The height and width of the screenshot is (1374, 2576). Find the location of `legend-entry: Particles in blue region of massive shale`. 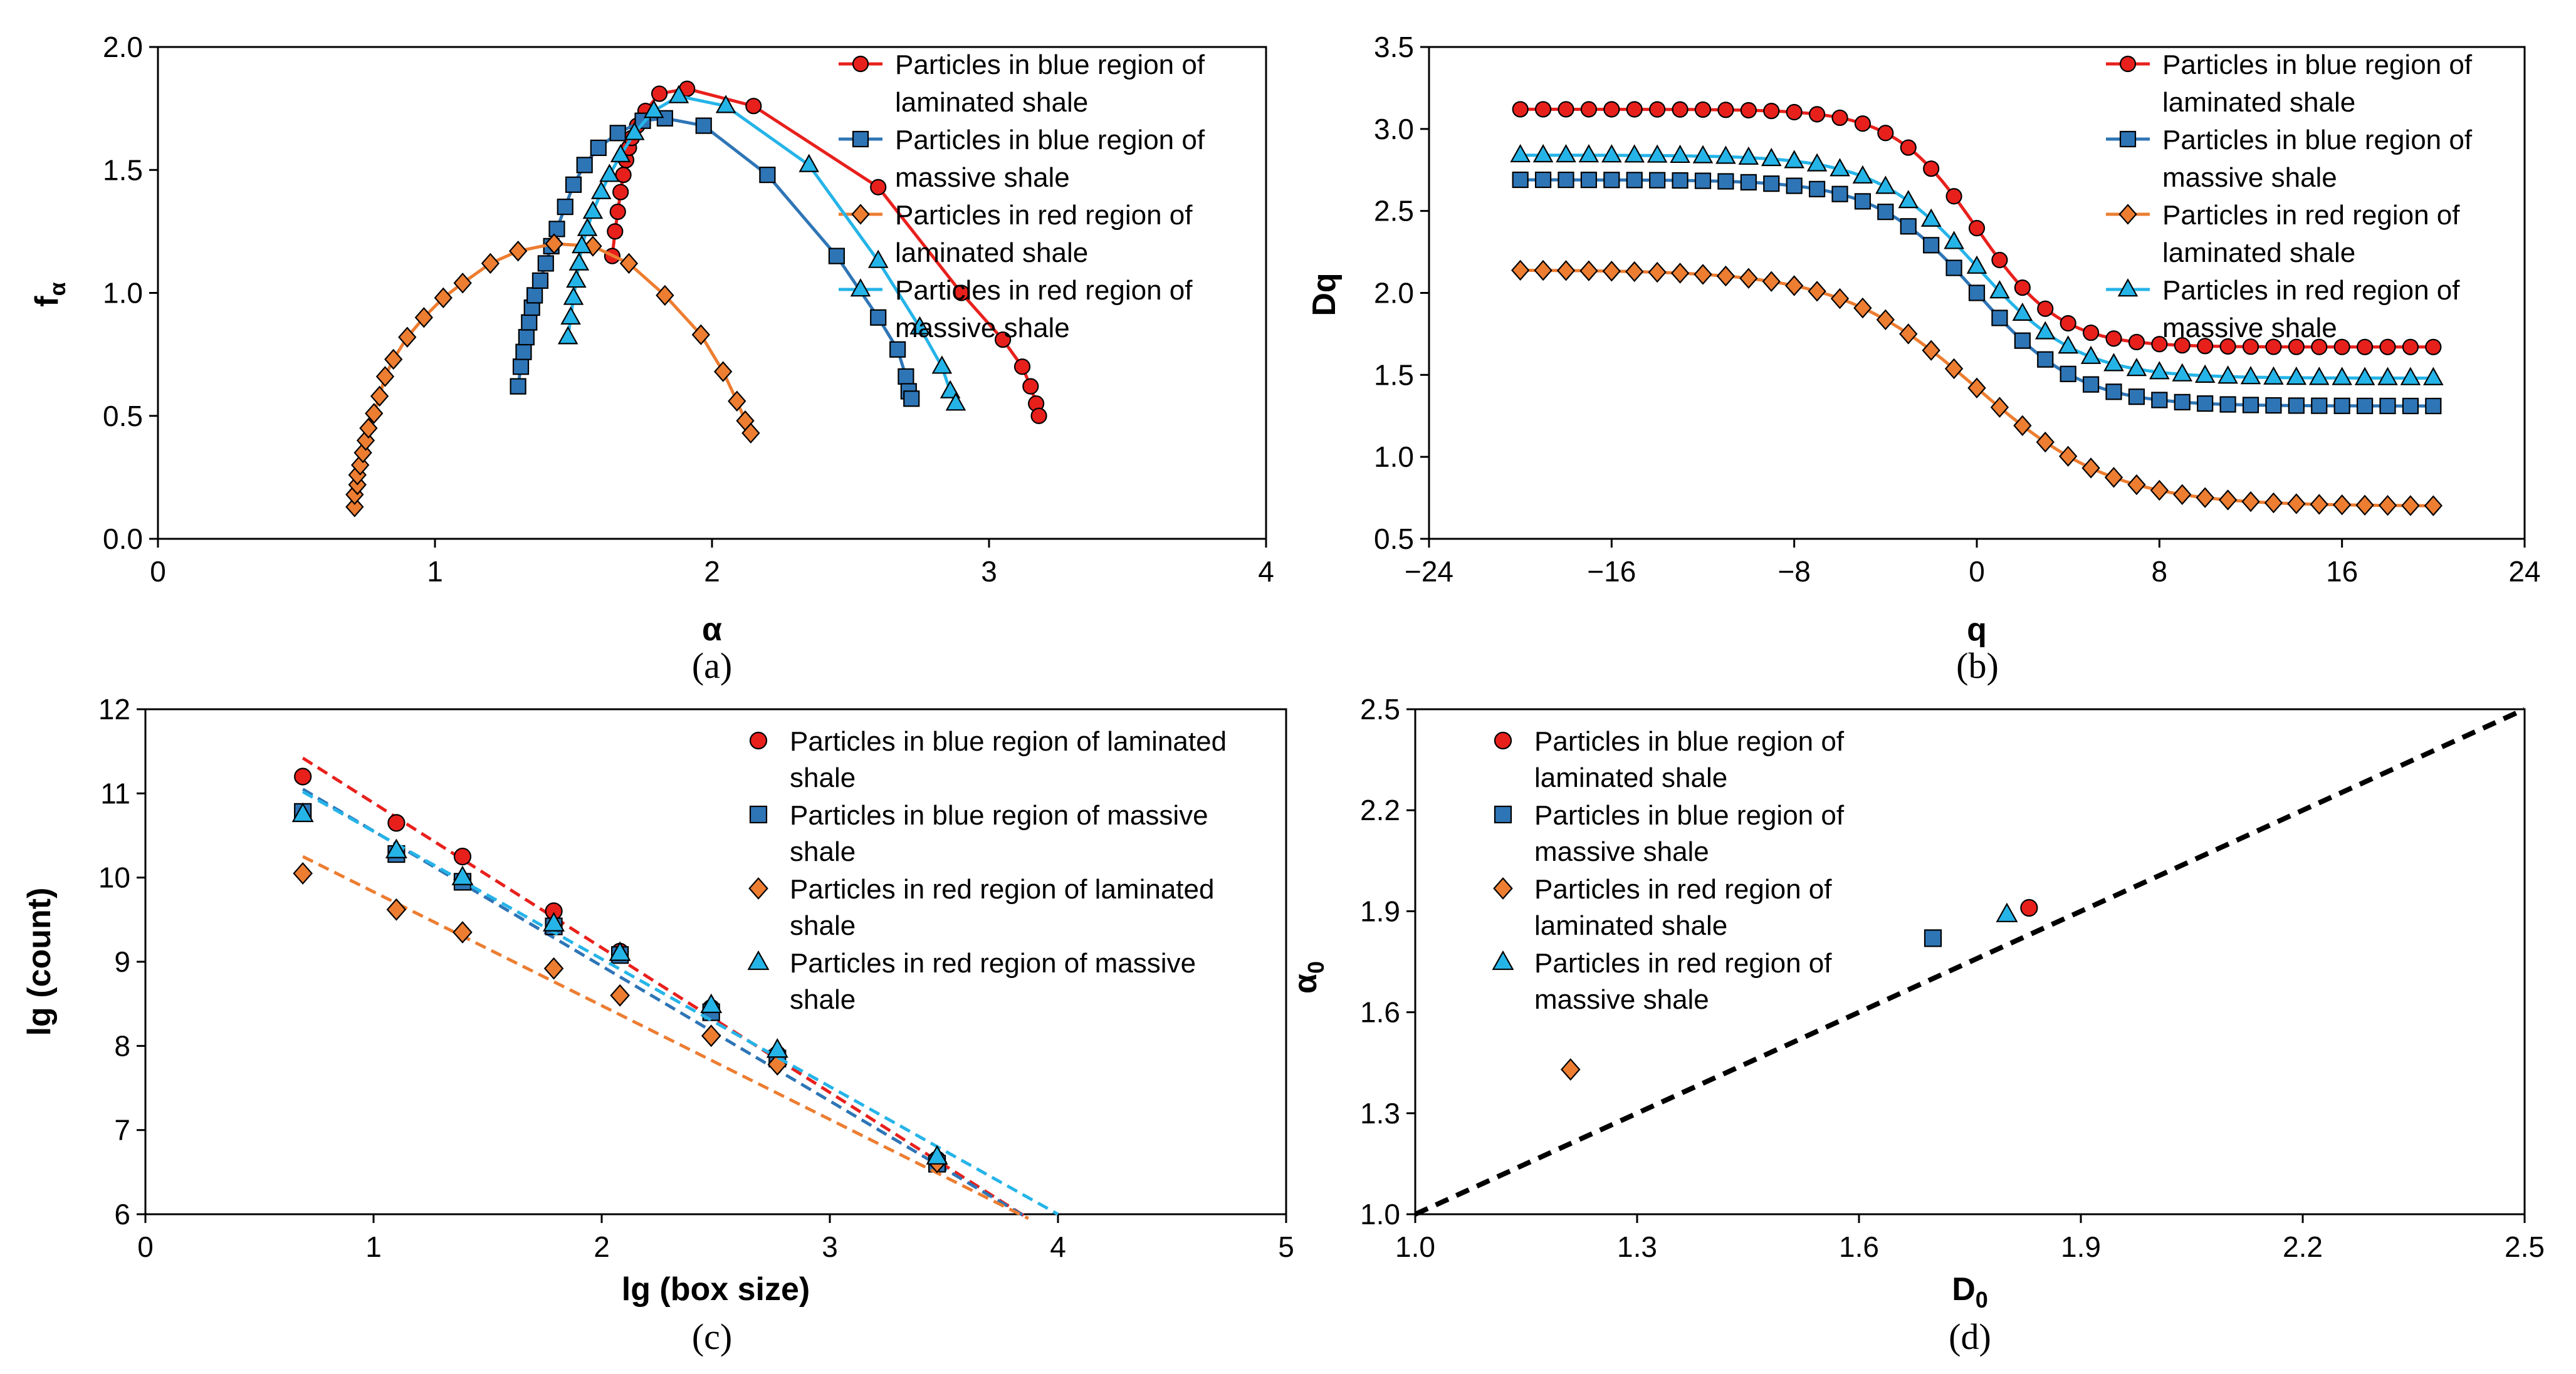

legend-entry: Particles in blue region of massive shale is located at coordinates (1022, 159).